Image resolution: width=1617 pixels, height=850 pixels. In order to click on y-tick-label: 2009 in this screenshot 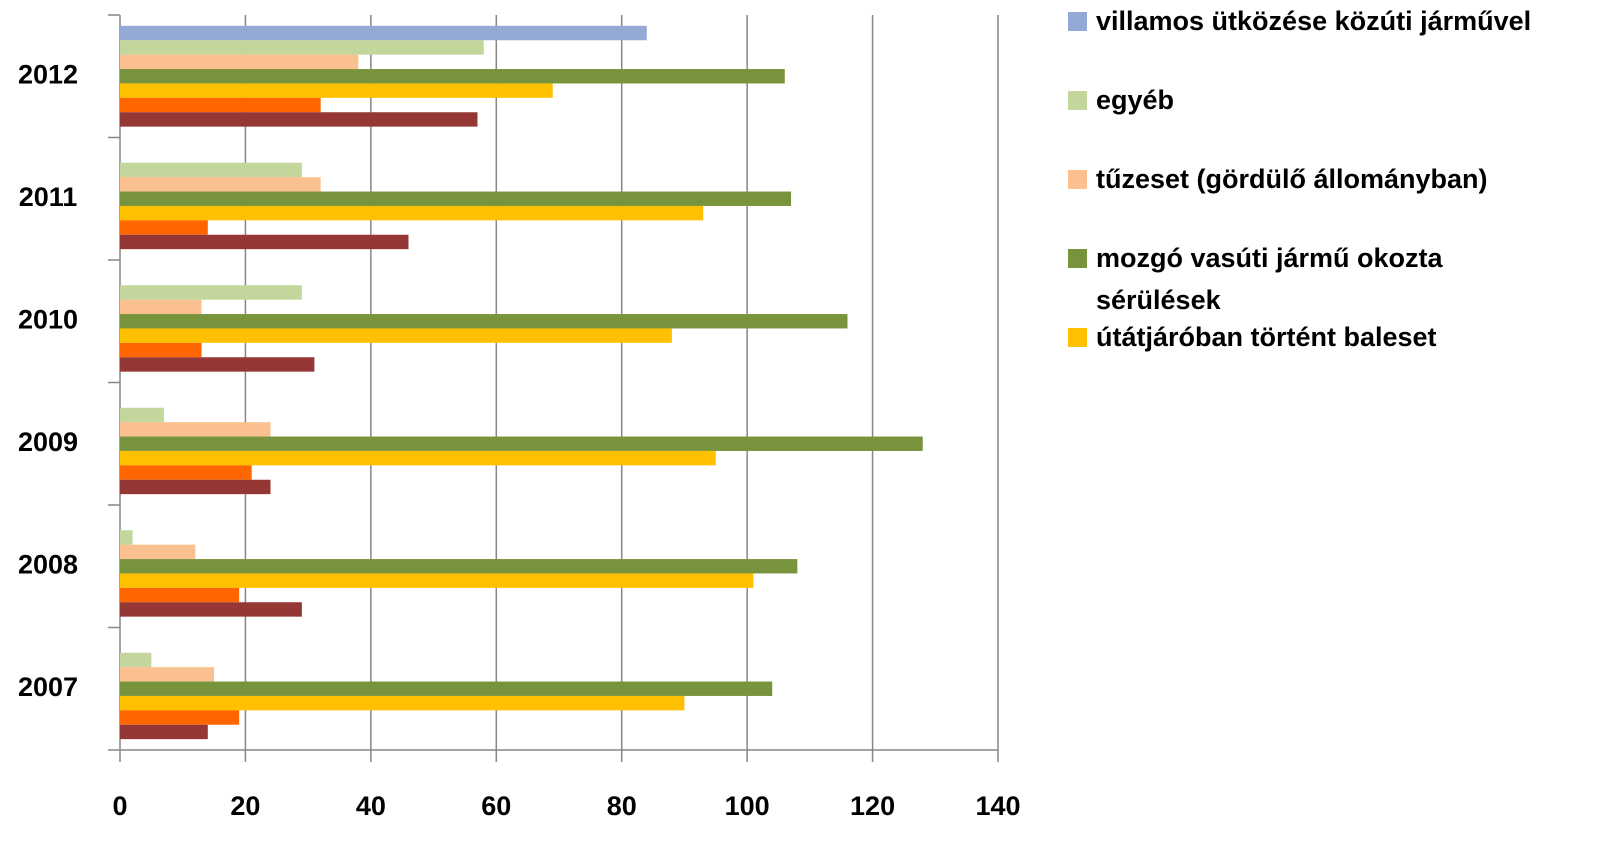, I will do `click(48, 442)`.